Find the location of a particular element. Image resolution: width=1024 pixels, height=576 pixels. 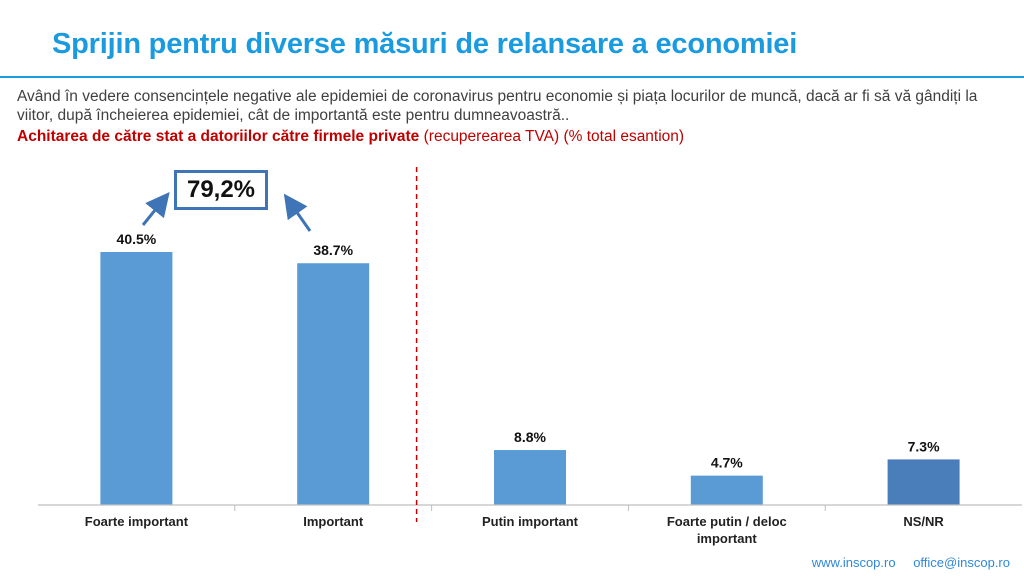

callout-arrow-left is located at coordinates (155, 208).